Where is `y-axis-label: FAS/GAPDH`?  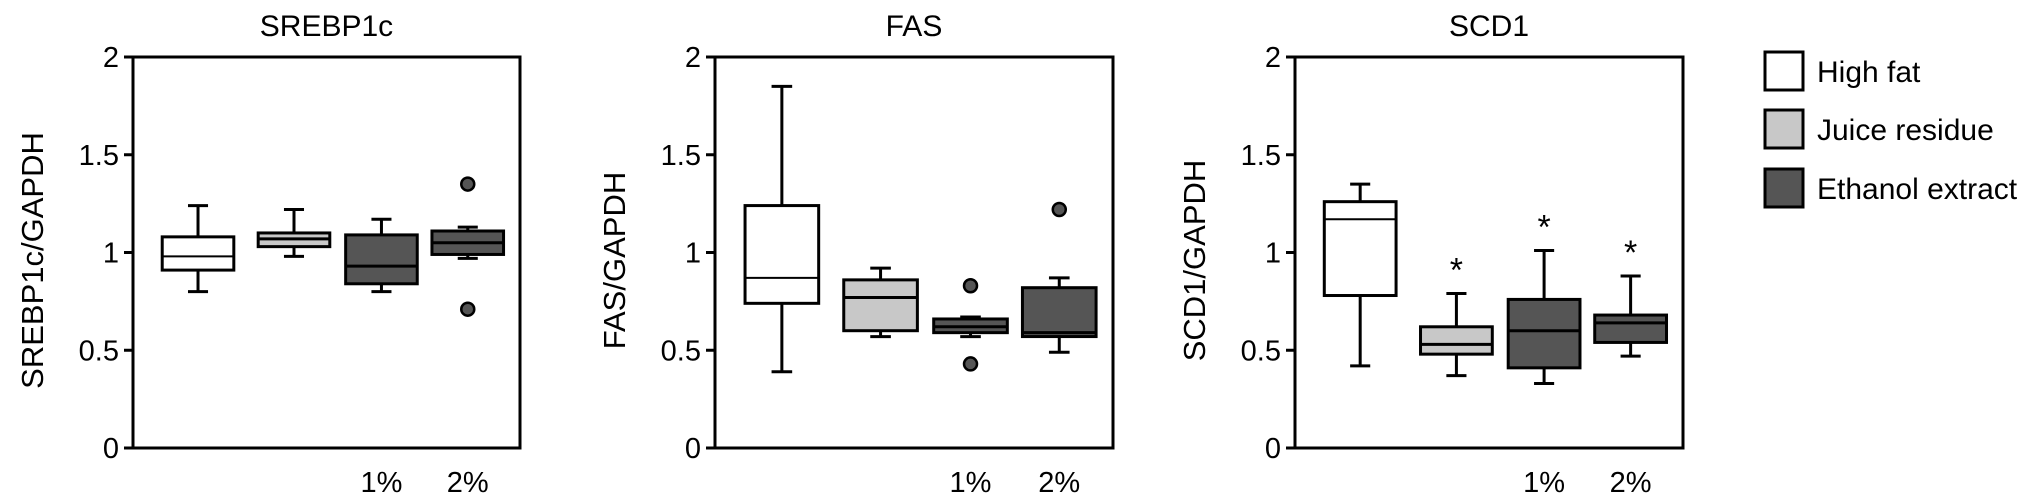
y-axis-label: FAS/GAPDH is located at coordinates (614, 260).